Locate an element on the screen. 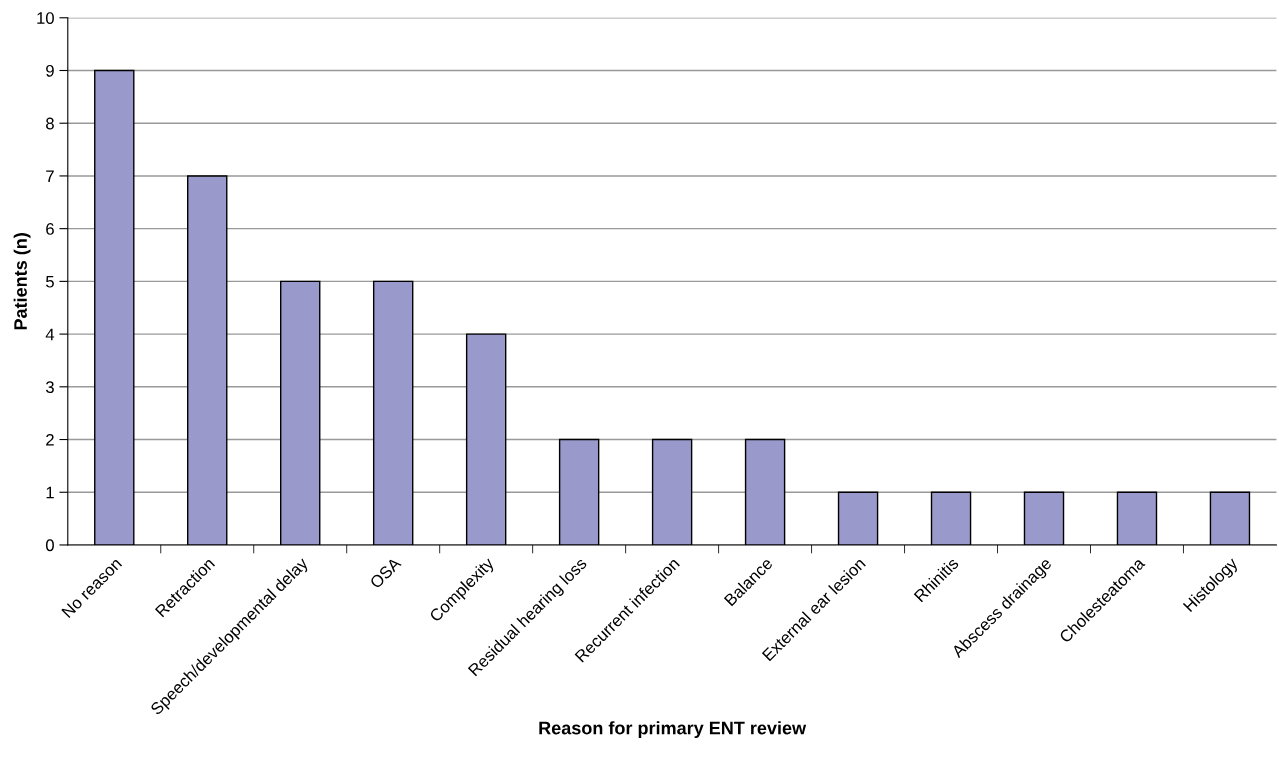 Image resolution: width=1279 pixels, height=773 pixels. y-tick-label: 3 is located at coordinates (49, 387).